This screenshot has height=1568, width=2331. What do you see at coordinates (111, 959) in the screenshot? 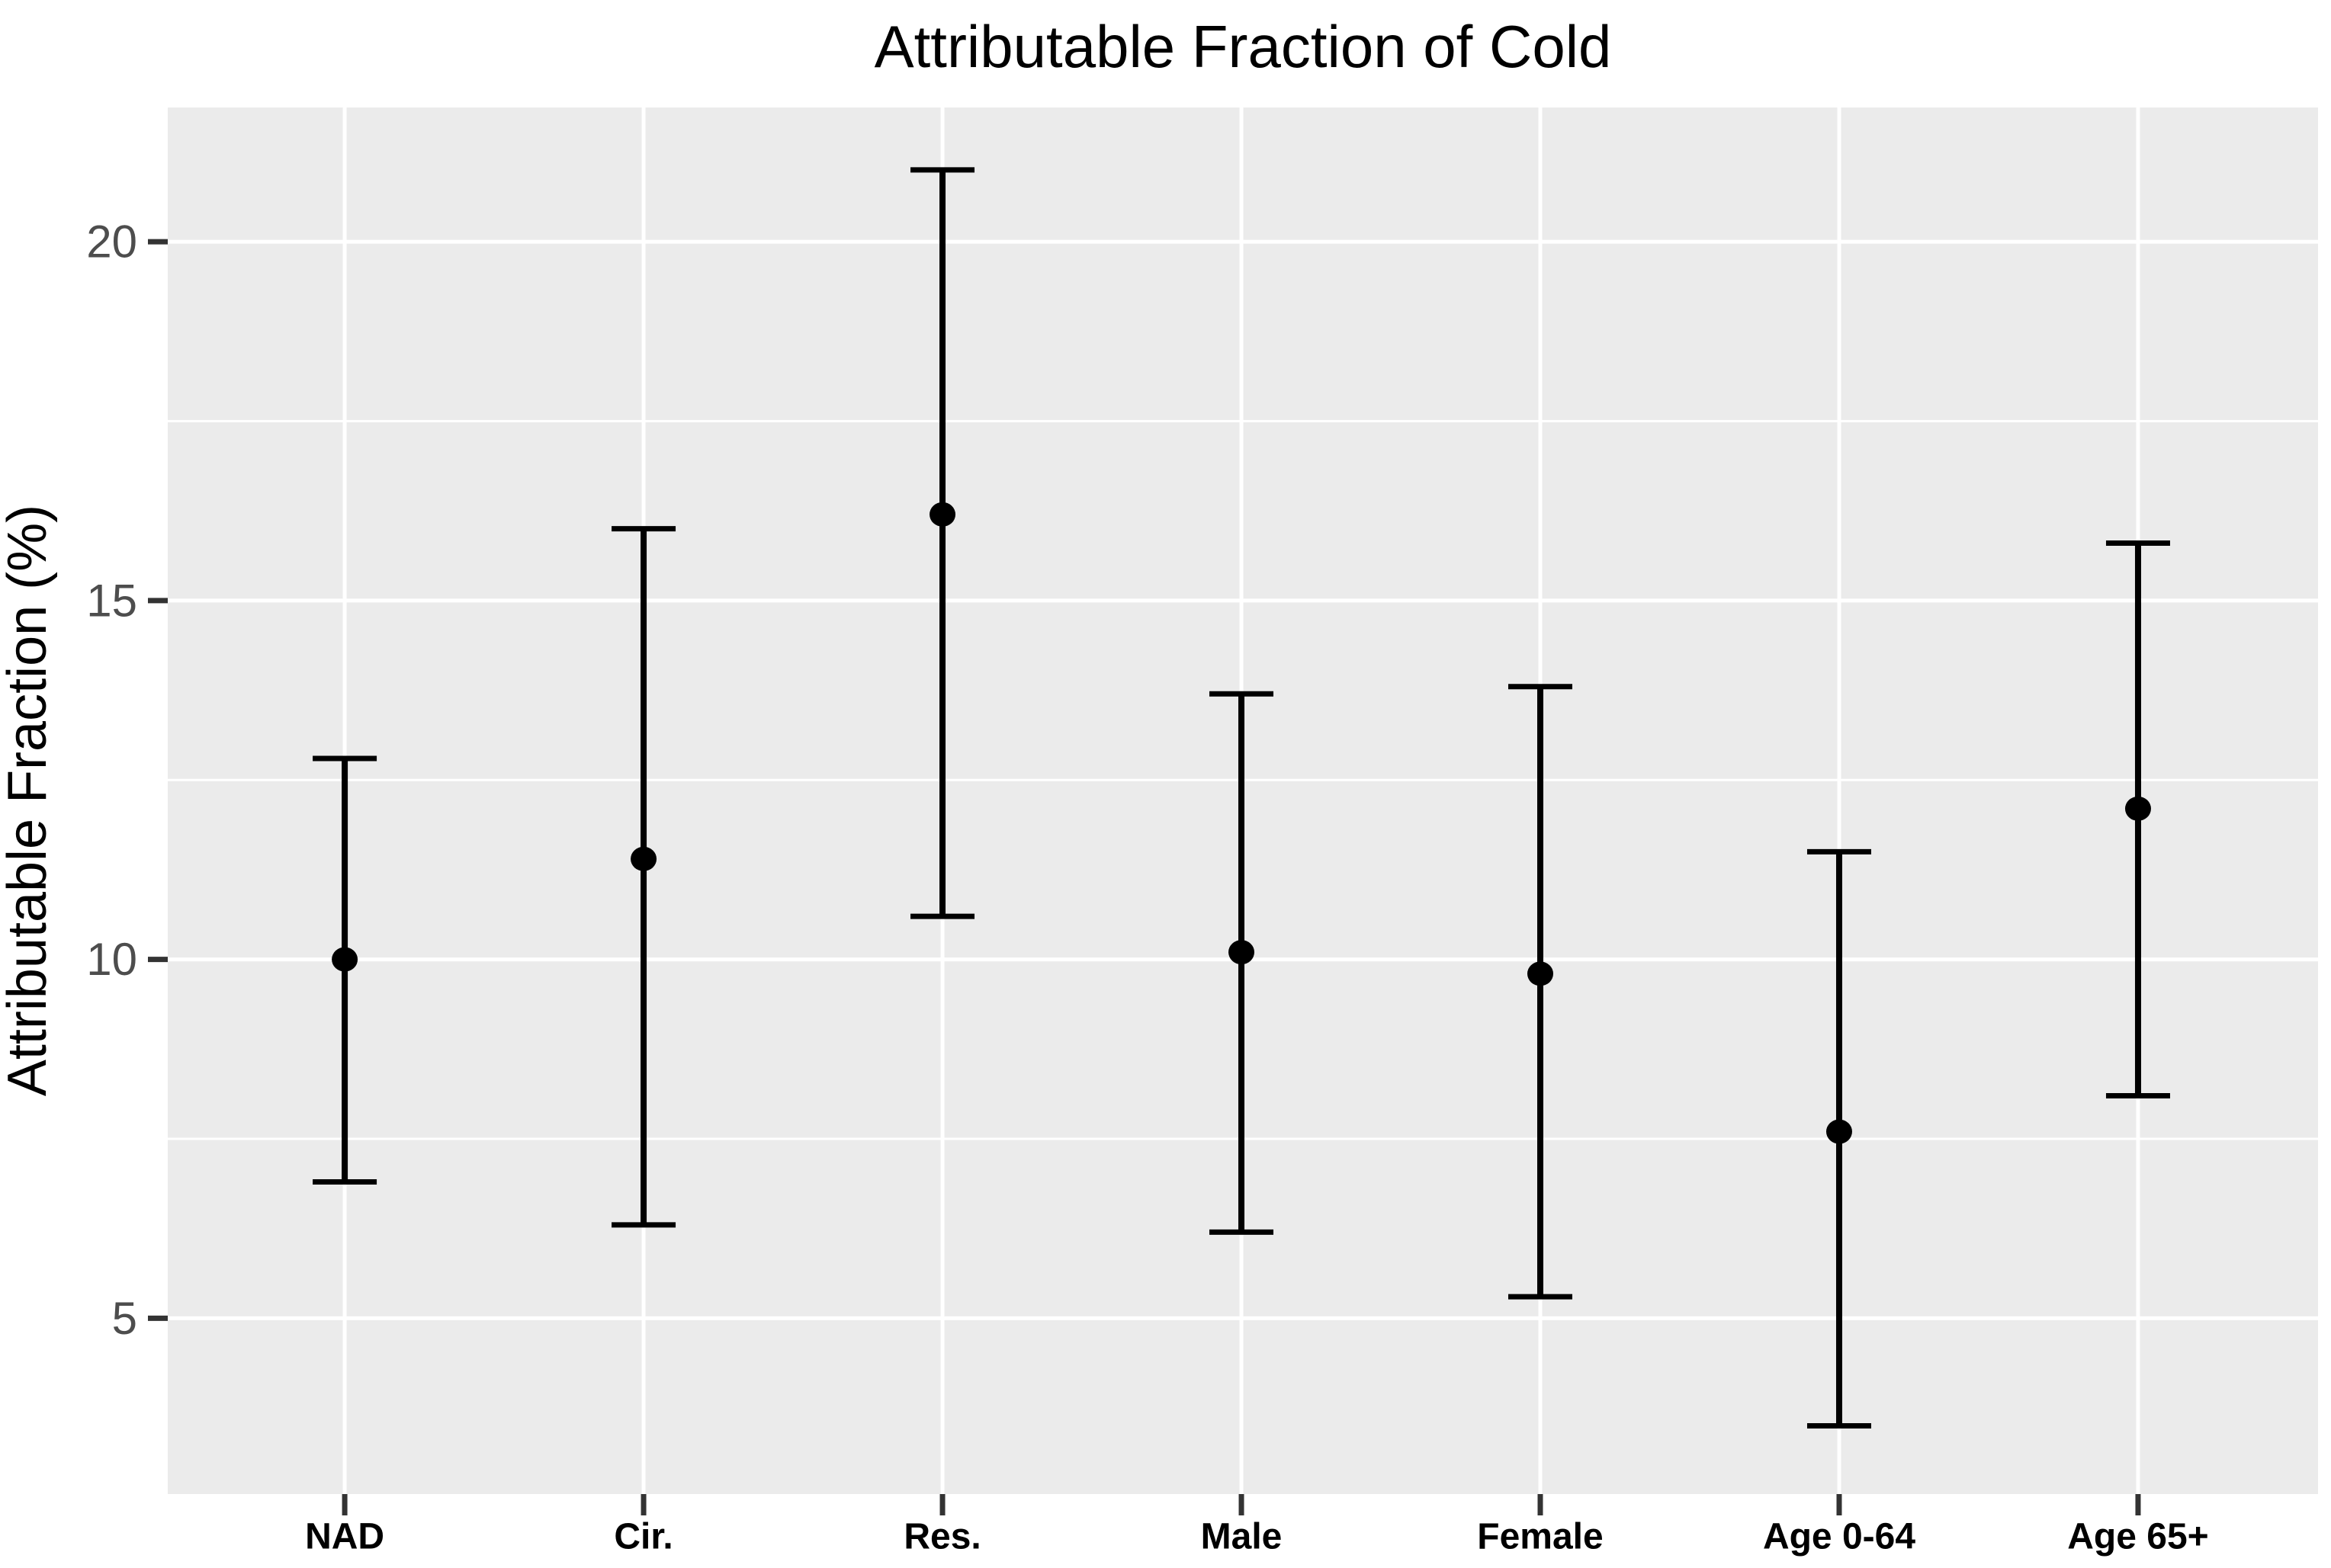
I see `y-tick-label: 10` at bounding box center [111, 959].